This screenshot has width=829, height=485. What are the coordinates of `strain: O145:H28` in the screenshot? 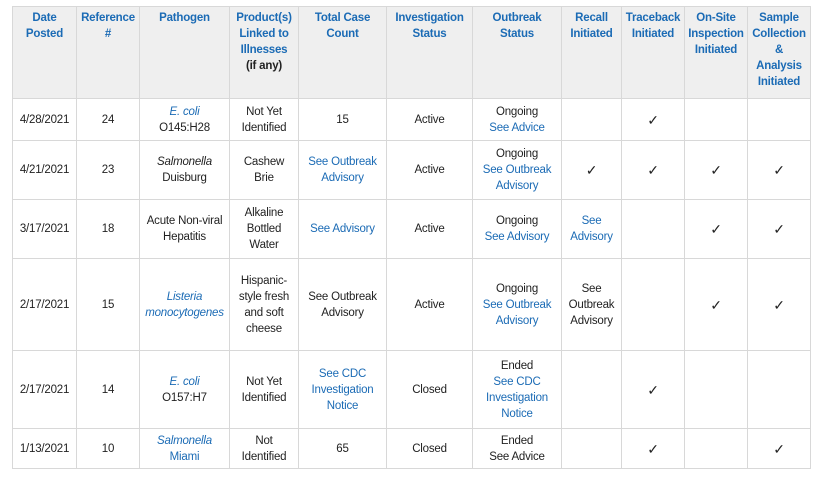 It's located at (184, 127).